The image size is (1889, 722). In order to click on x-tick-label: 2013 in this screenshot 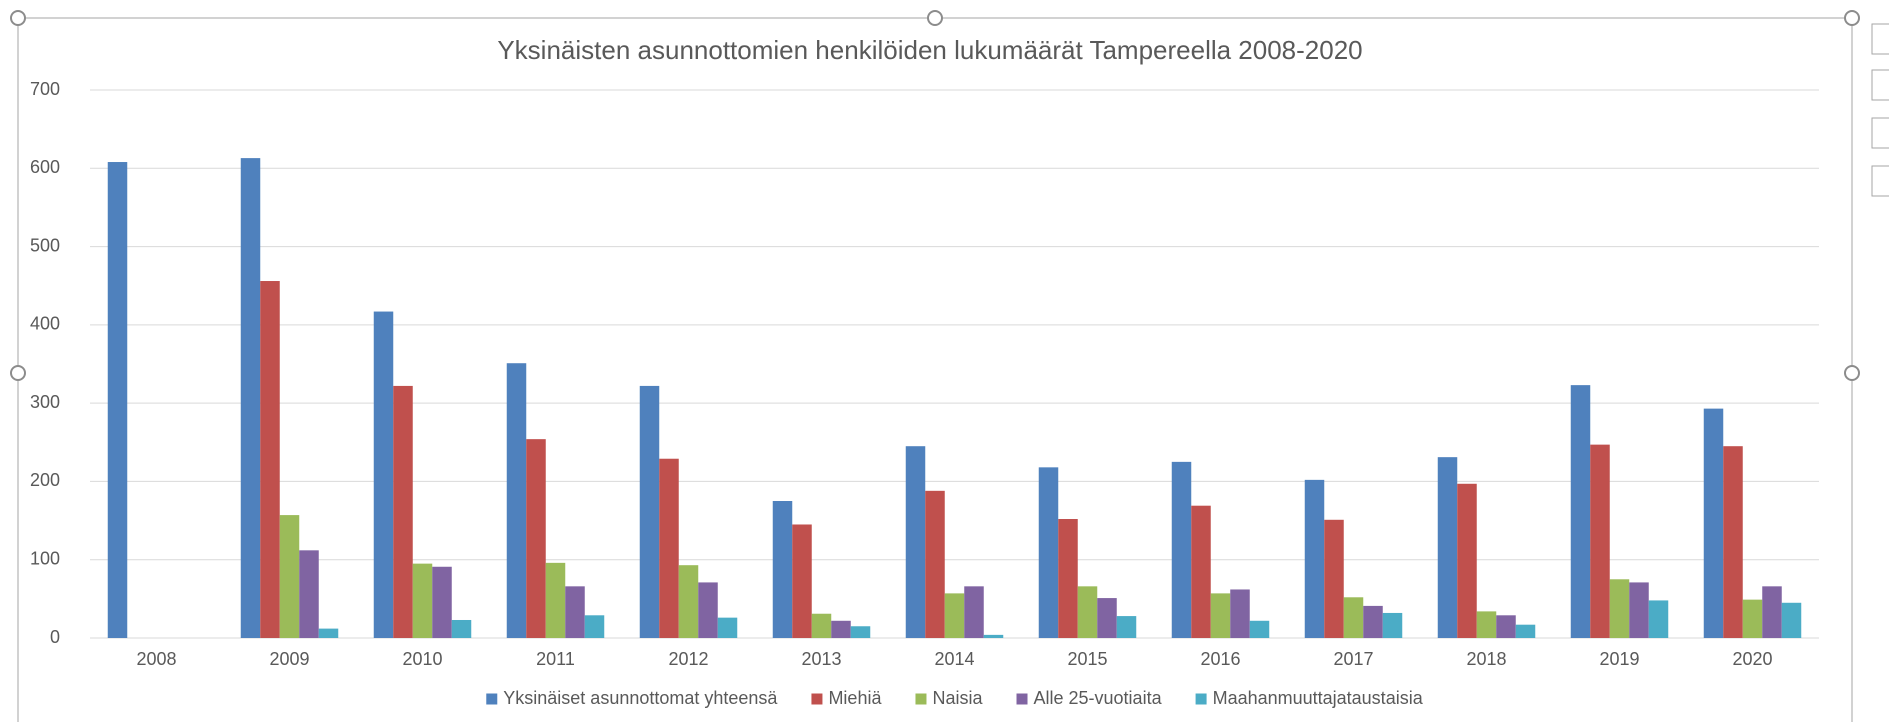, I will do `click(821, 659)`.